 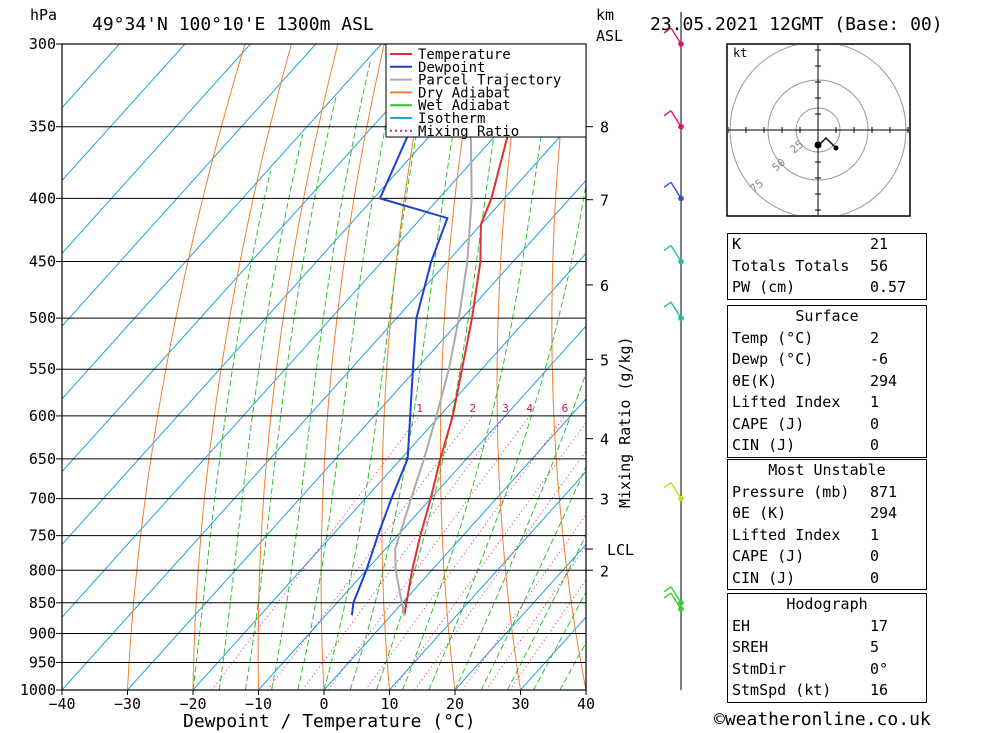 I want to click on surface-row: Lifted Index 1, so click(x=827, y=403).